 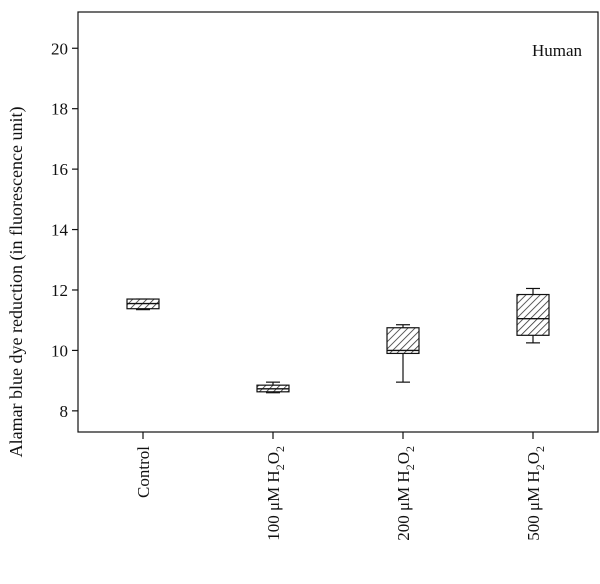 What do you see at coordinates (557, 50) in the screenshot?
I see `chart-annotation: Human` at bounding box center [557, 50].